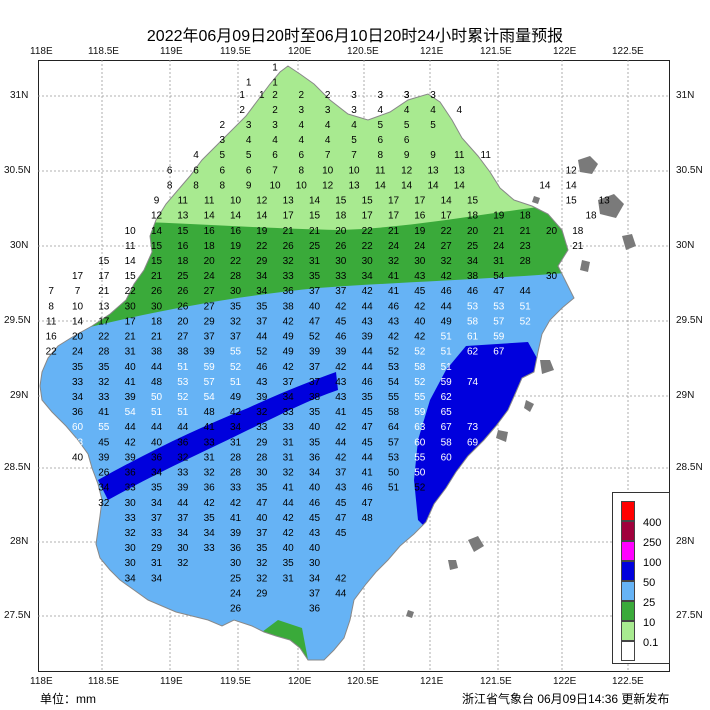 The image size is (710, 710). Describe the element at coordinates (354, 140) in the screenshot. I see `rain-value: 5` at that location.